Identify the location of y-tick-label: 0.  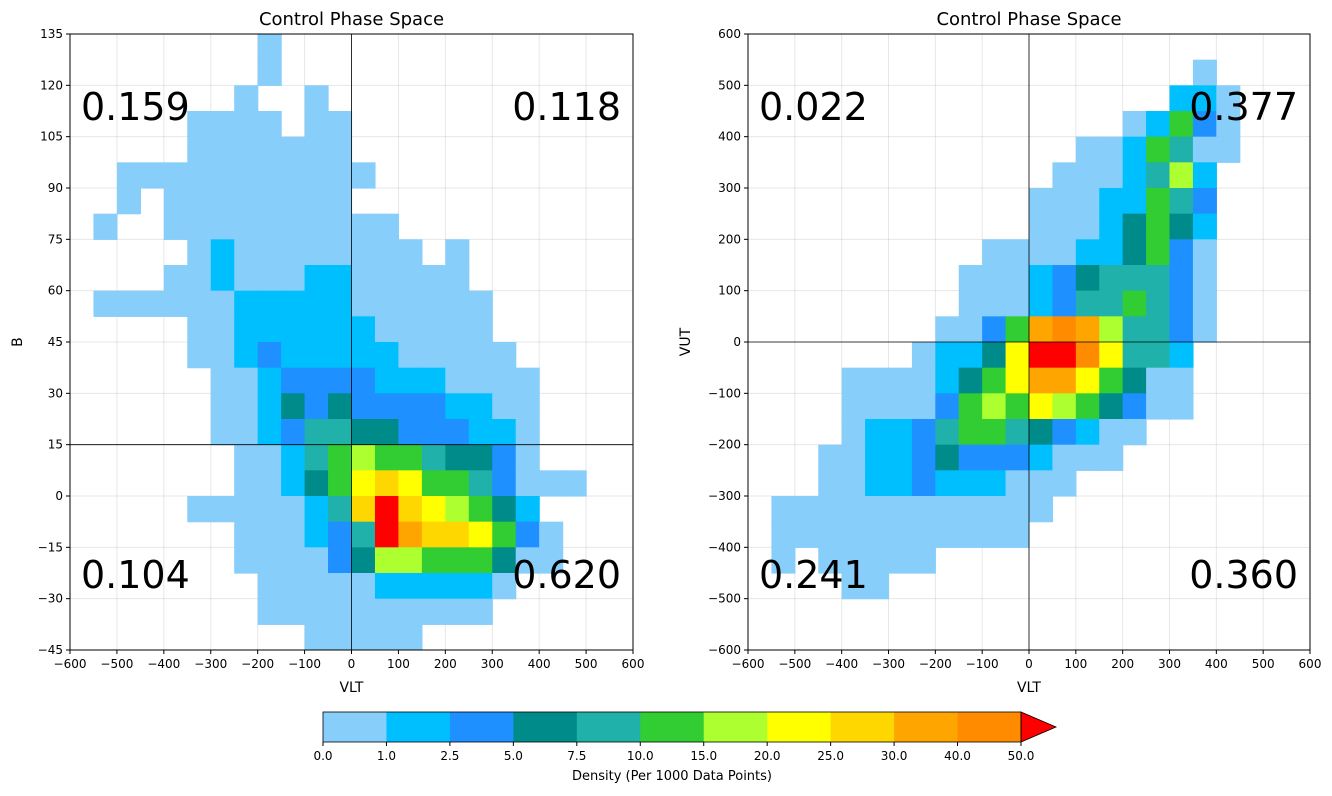
(59, 496).